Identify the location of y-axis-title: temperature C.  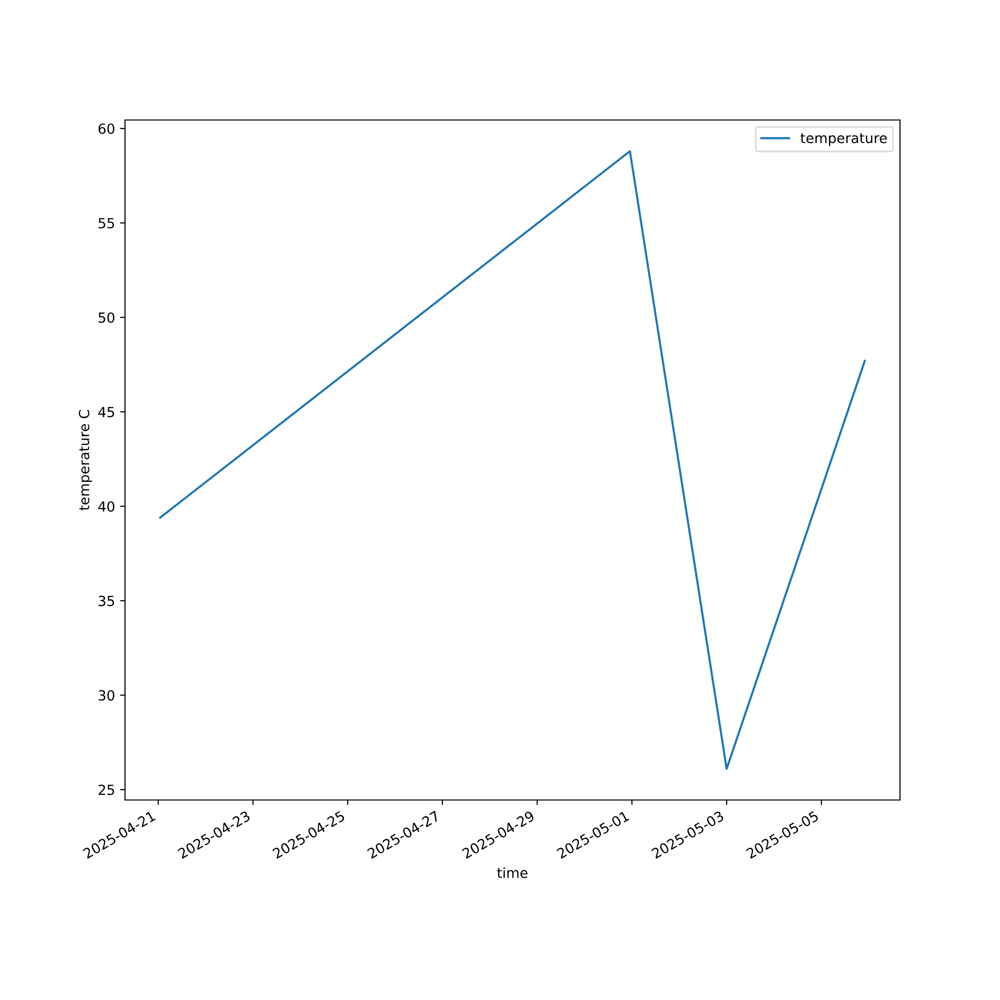
(85, 460).